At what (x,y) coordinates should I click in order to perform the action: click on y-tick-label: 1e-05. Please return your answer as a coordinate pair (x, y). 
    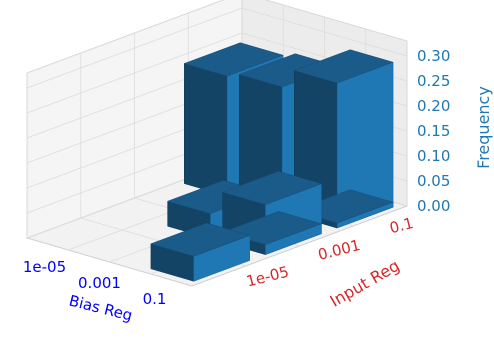
    Looking at the image, I should click on (267, 277).